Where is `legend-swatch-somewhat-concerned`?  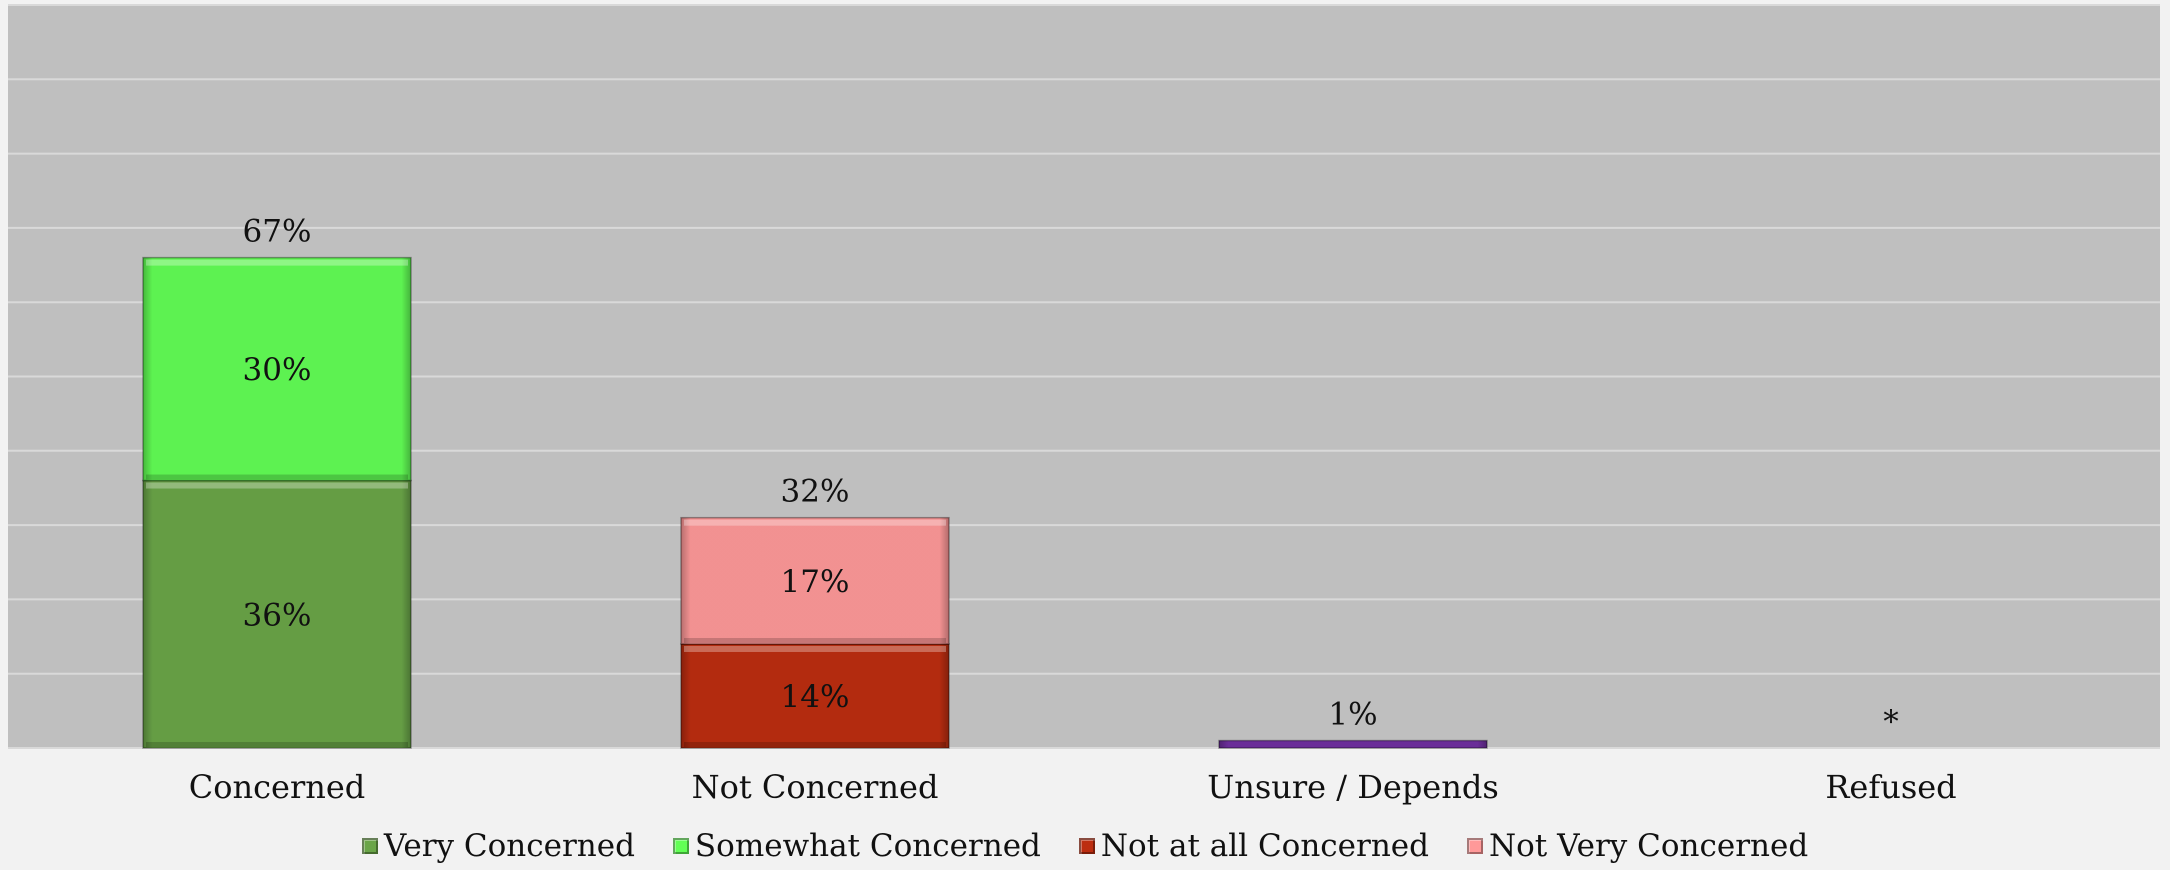
legend-swatch-somewhat-concerned is located at coordinates (680, 846).